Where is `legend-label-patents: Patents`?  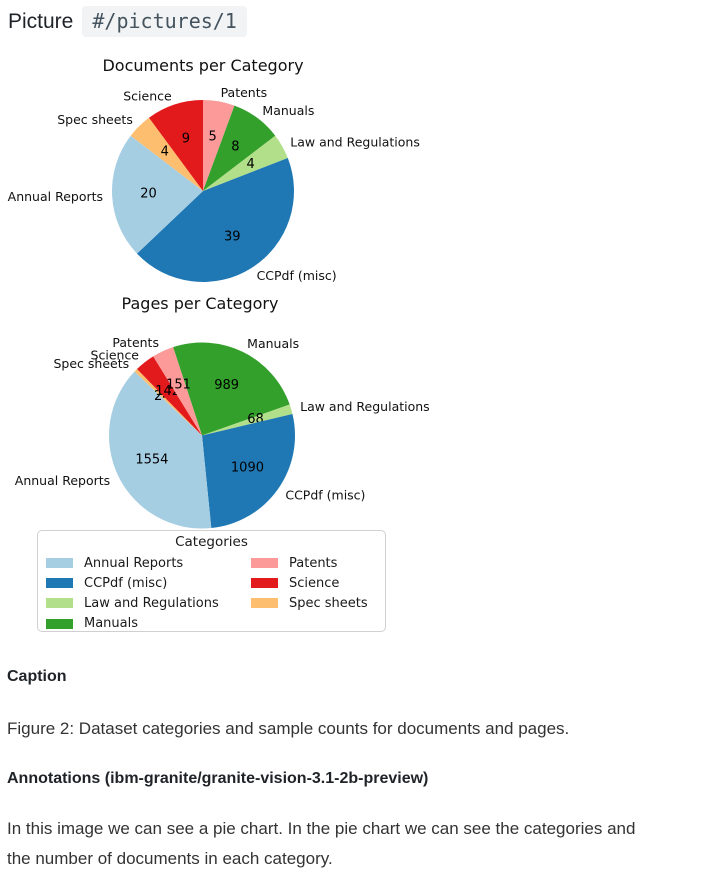 legend-label-patents: Patents is located at coordinates (313, 563).